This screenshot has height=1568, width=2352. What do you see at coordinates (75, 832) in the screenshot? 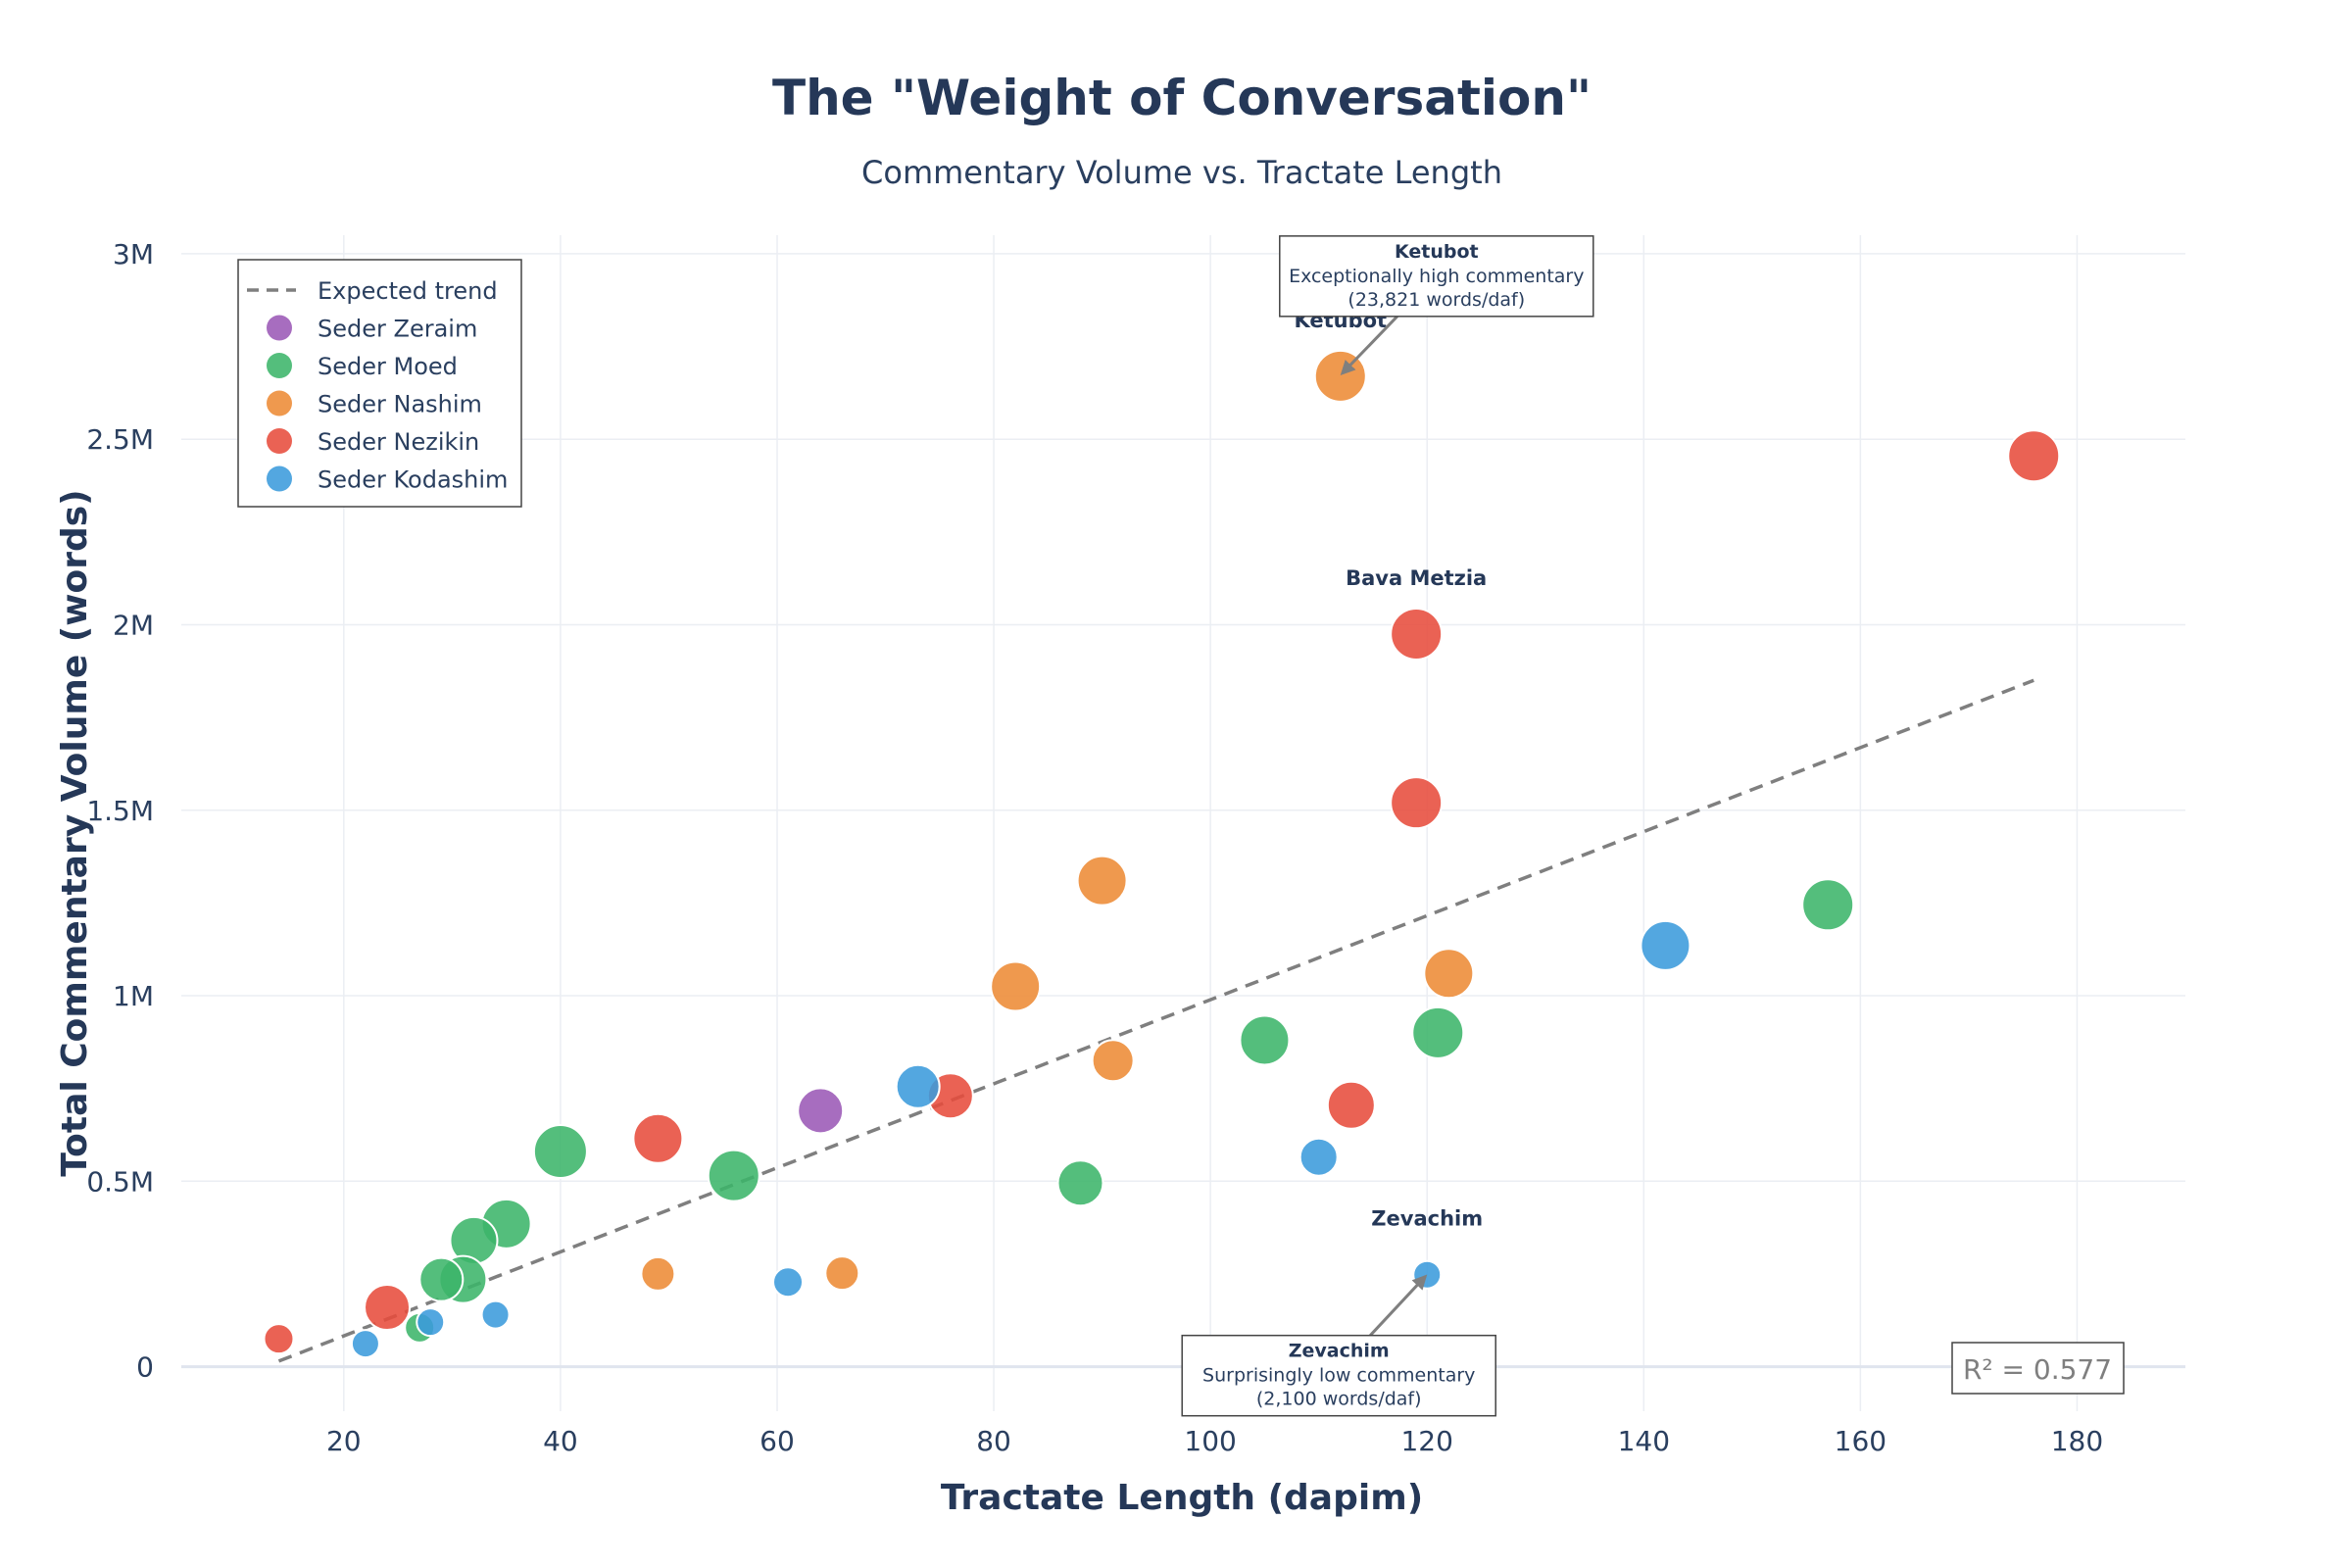
I see `y-axis-title: Total Commentary Volume (words)` at bounding box center [75, 832].